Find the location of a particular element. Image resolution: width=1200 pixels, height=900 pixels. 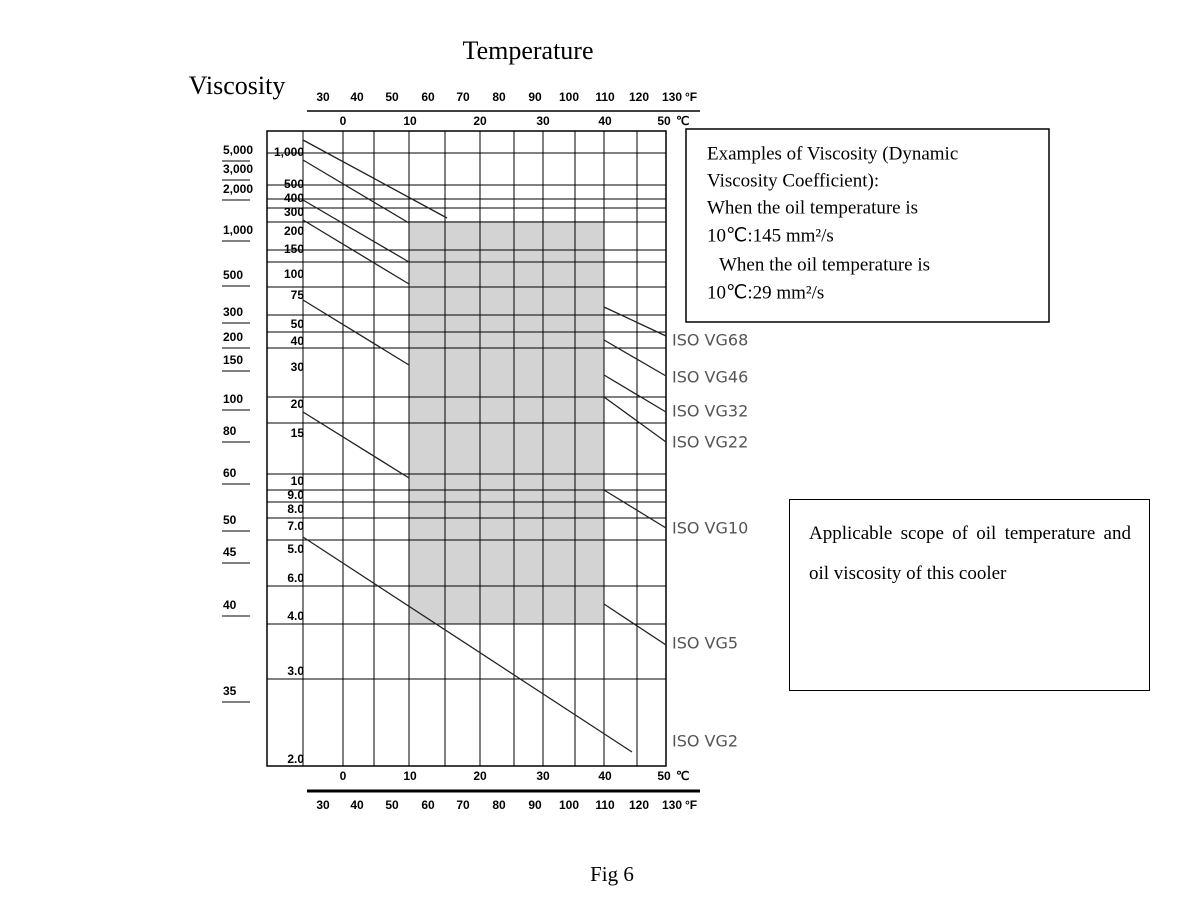

outer-scale-label: 150 is located at coordinates (233, 360).